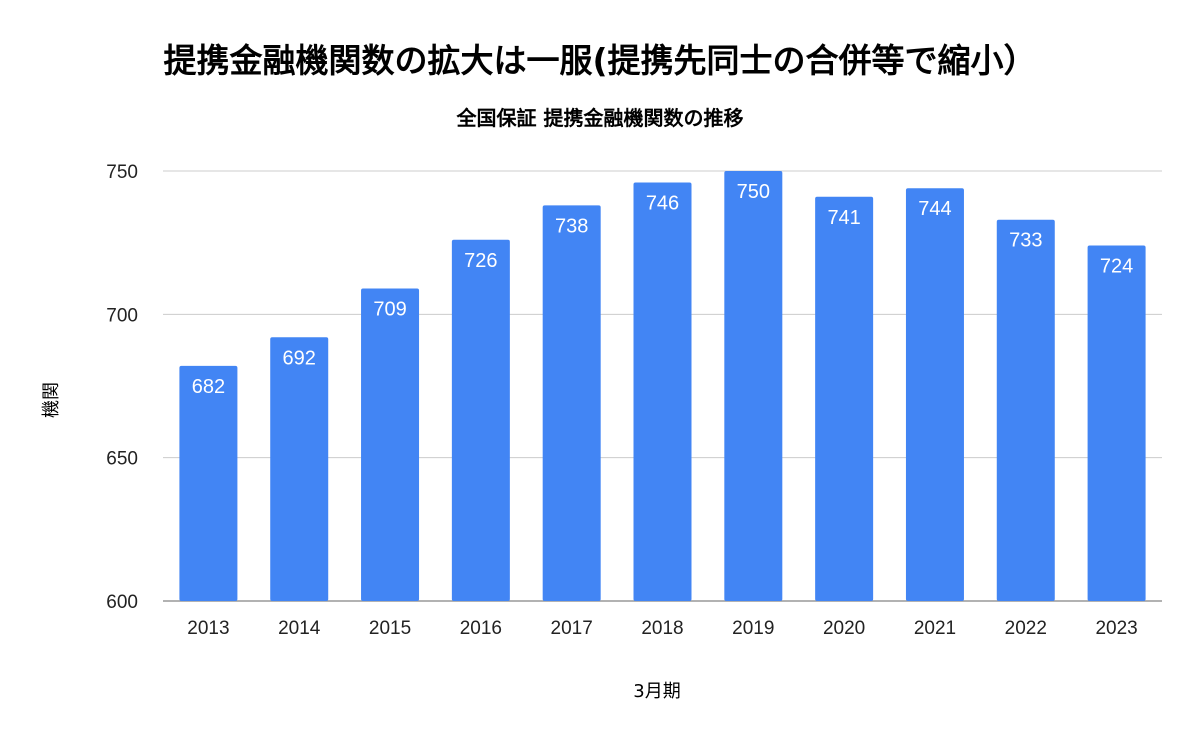 Image resolution: width=1200 pixels, height=742 pixels. What do you see at coordinates (122, 315) in the screenshot?
I see `y-tick-label: 700` at bounding box center [122, 315].